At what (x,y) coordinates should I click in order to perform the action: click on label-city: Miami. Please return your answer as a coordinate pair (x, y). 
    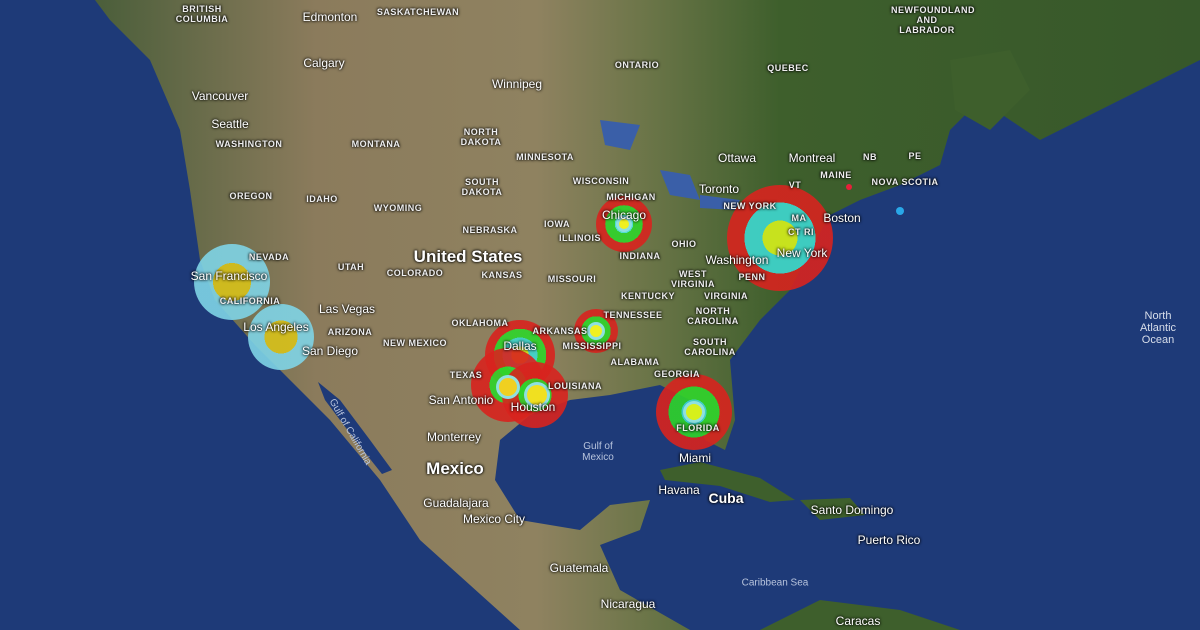
    Looking at the image, I should click on (695, 458).